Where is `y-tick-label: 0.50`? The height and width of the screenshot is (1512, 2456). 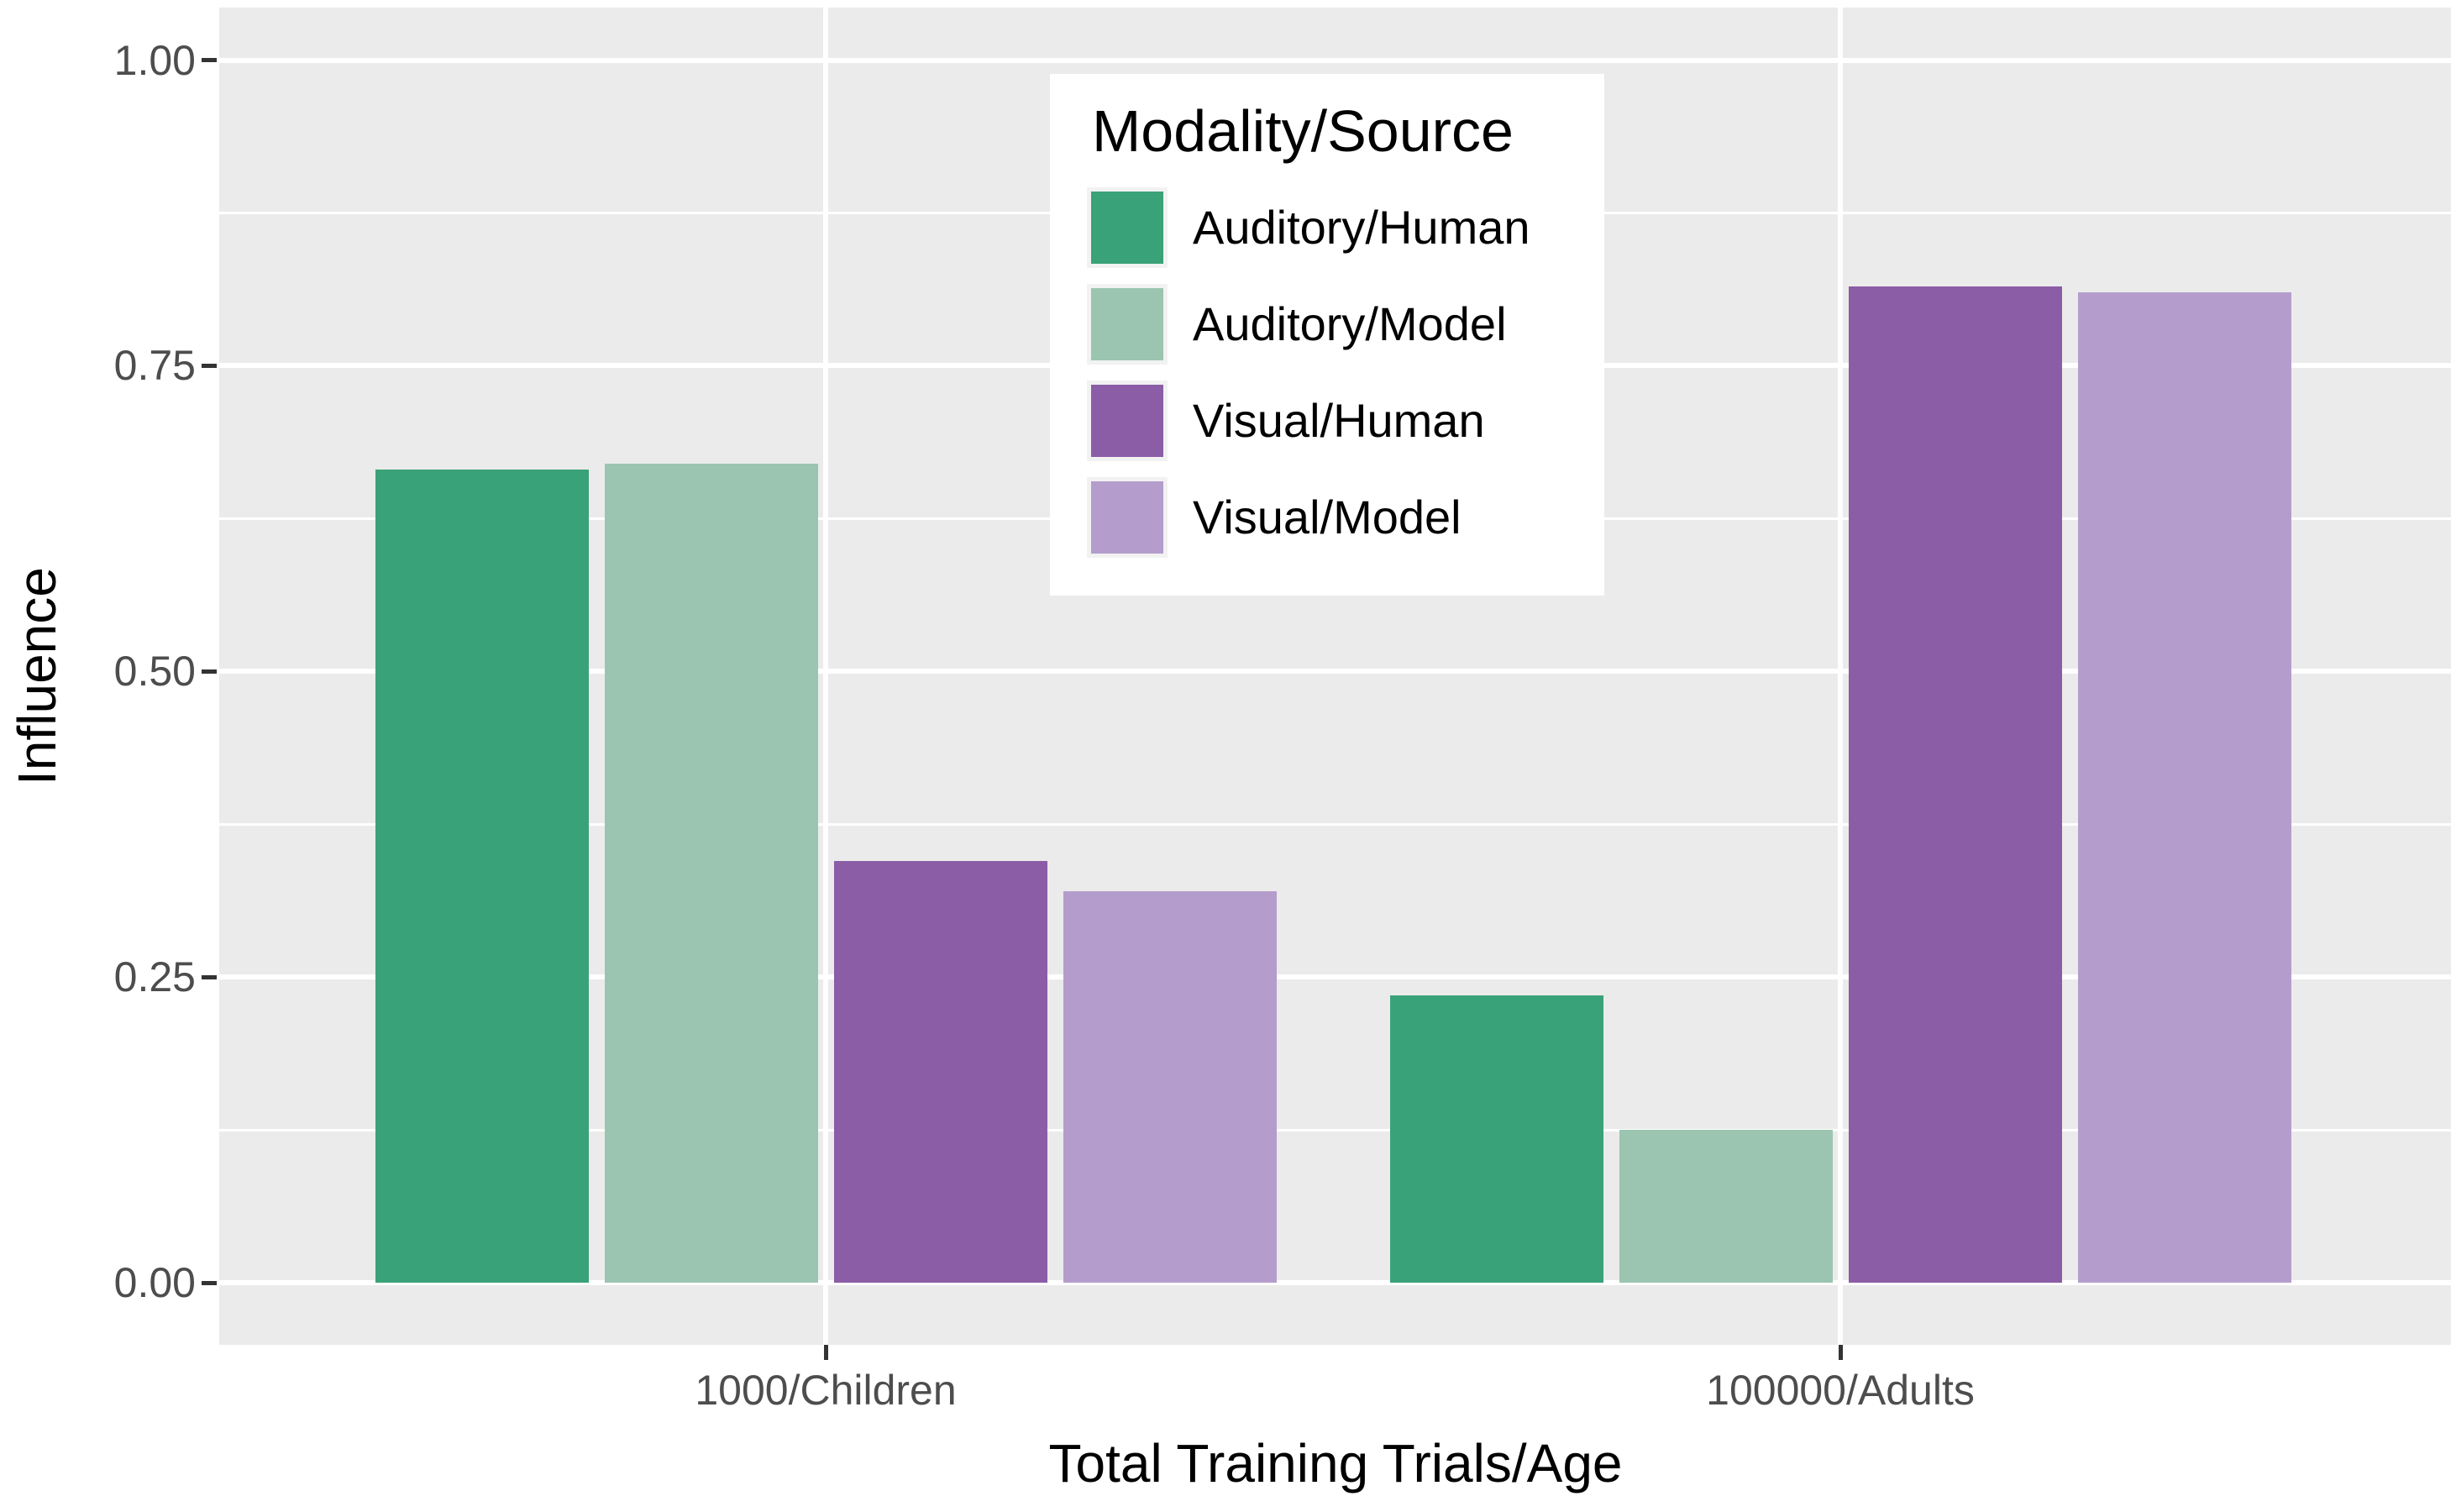
y-tick-label: 0.50 is located at coordinates (155, 672).